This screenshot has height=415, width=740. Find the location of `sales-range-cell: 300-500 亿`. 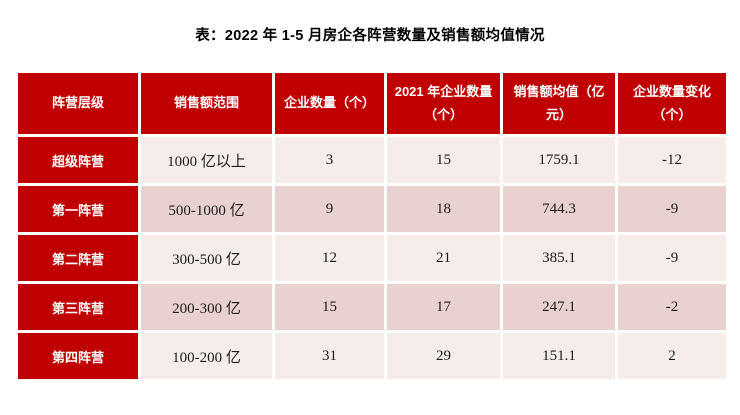

sales-range-cell: 300-500 亿 is located at coordinates (206, 258).